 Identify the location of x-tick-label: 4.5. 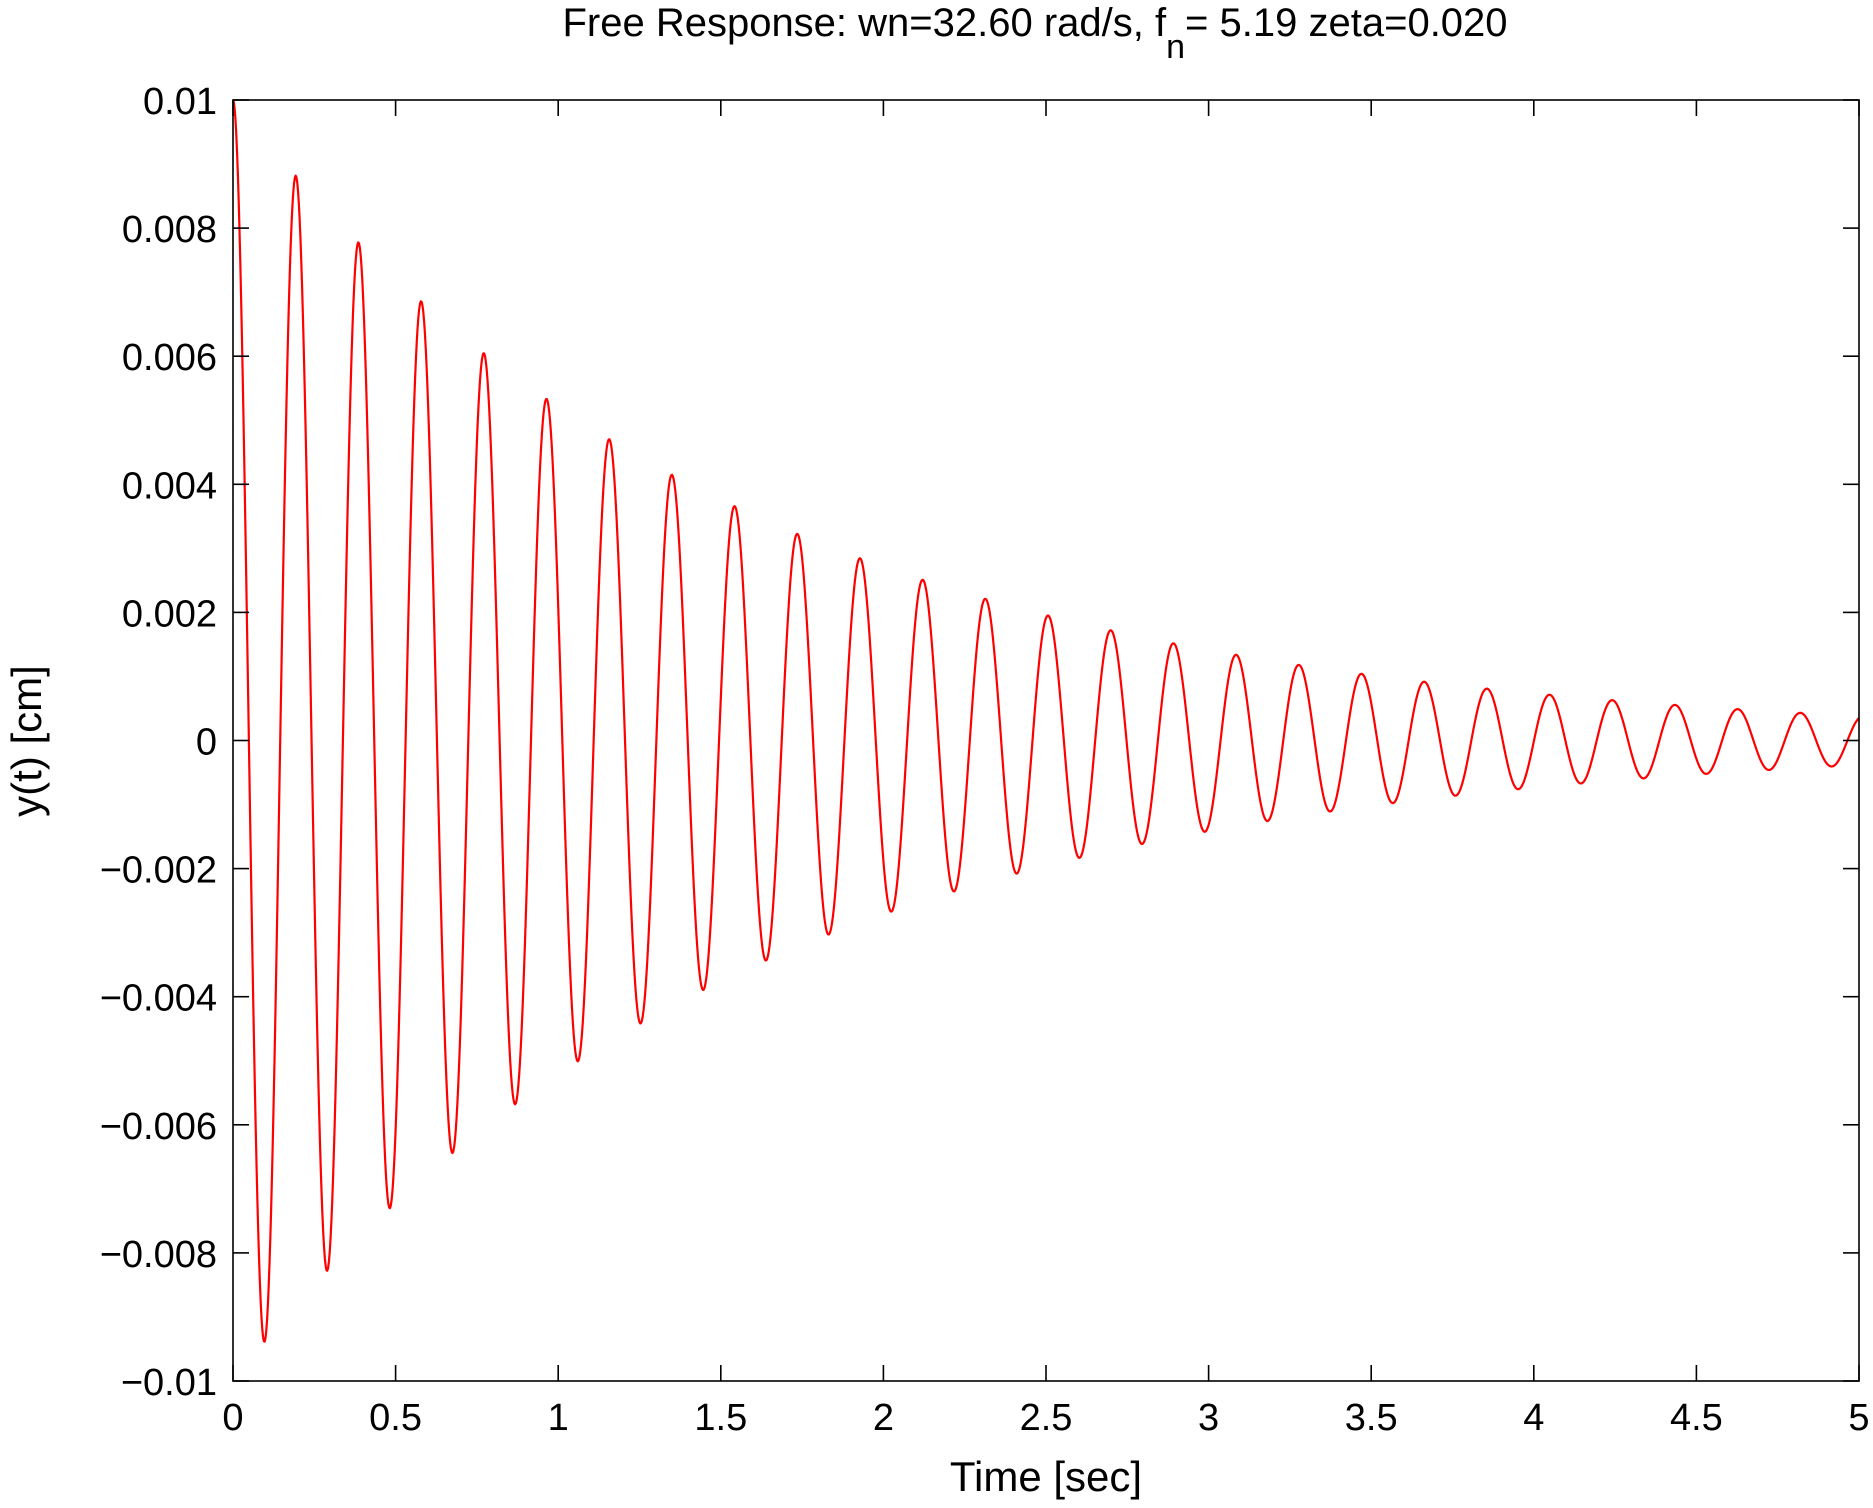
(1696, 1418).